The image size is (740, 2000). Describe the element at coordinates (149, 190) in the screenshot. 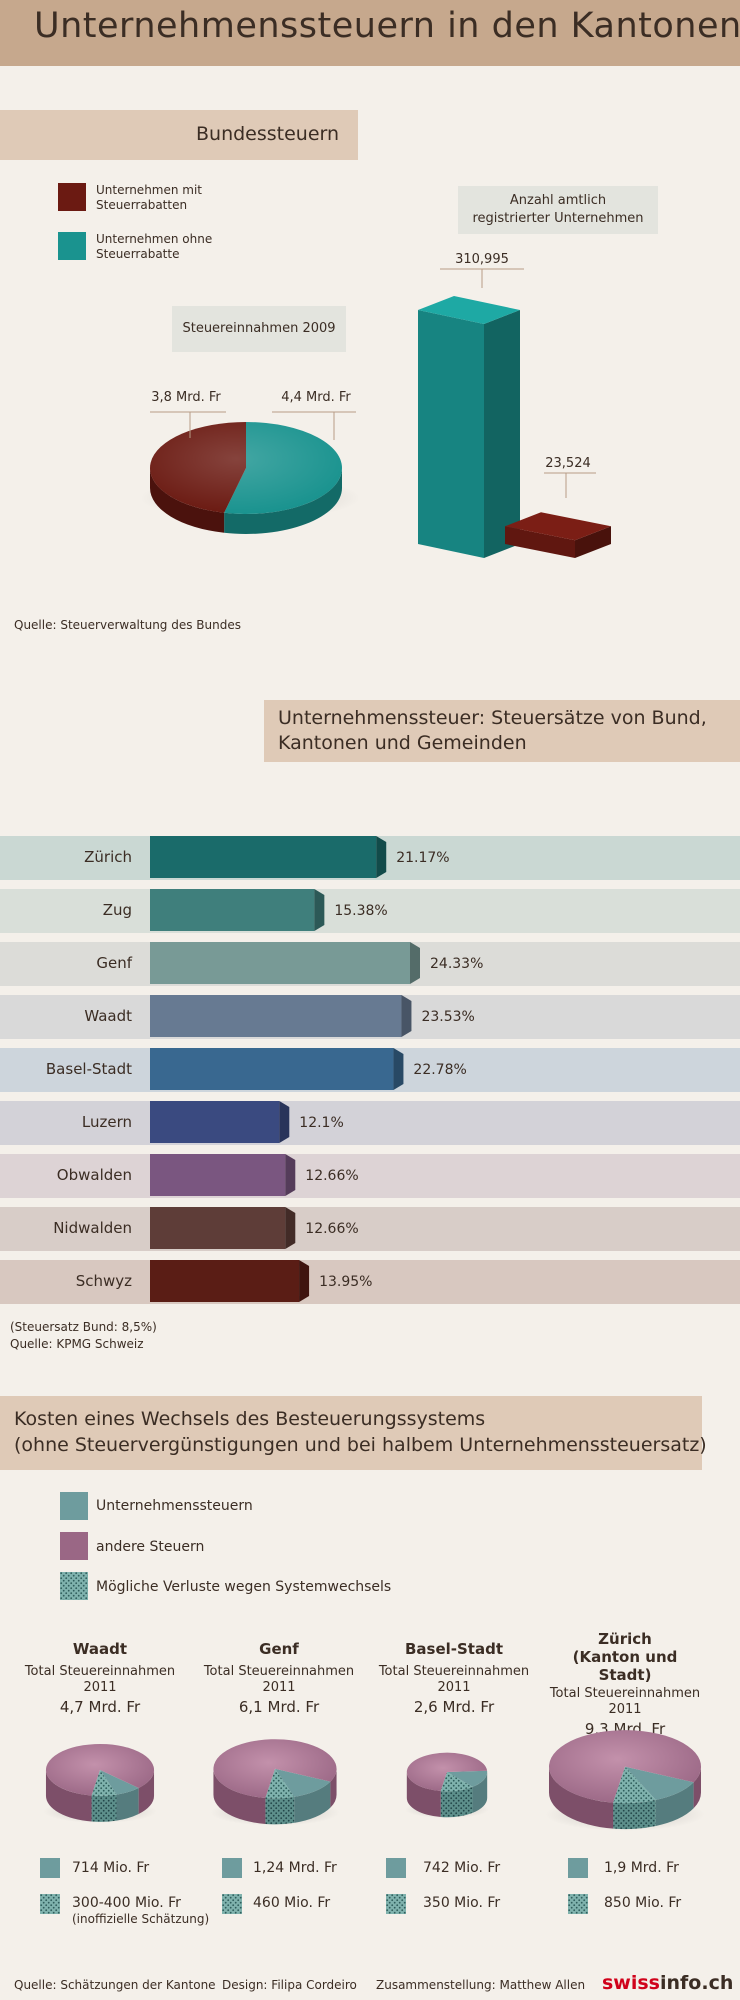

I see `legend-rebate-line1: Unternehmen mit` at that location.